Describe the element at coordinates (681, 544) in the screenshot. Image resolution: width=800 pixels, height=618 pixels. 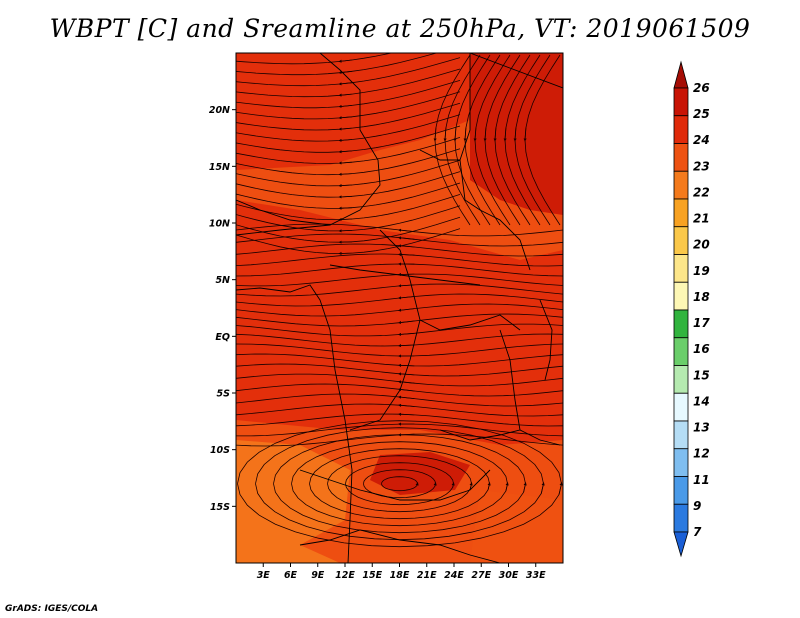
I see `colorbar-bottom-arrow` at that location.